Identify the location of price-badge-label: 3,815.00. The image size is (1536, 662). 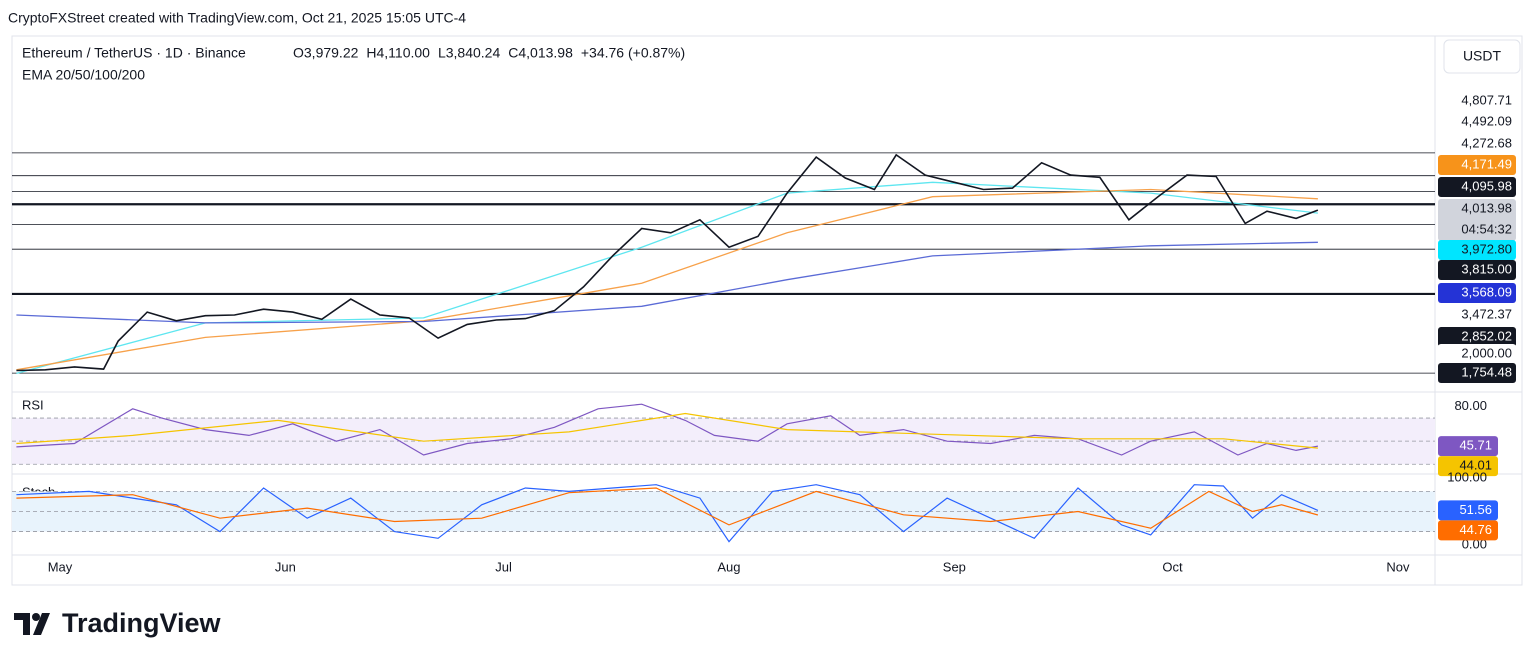
(1486, 268).